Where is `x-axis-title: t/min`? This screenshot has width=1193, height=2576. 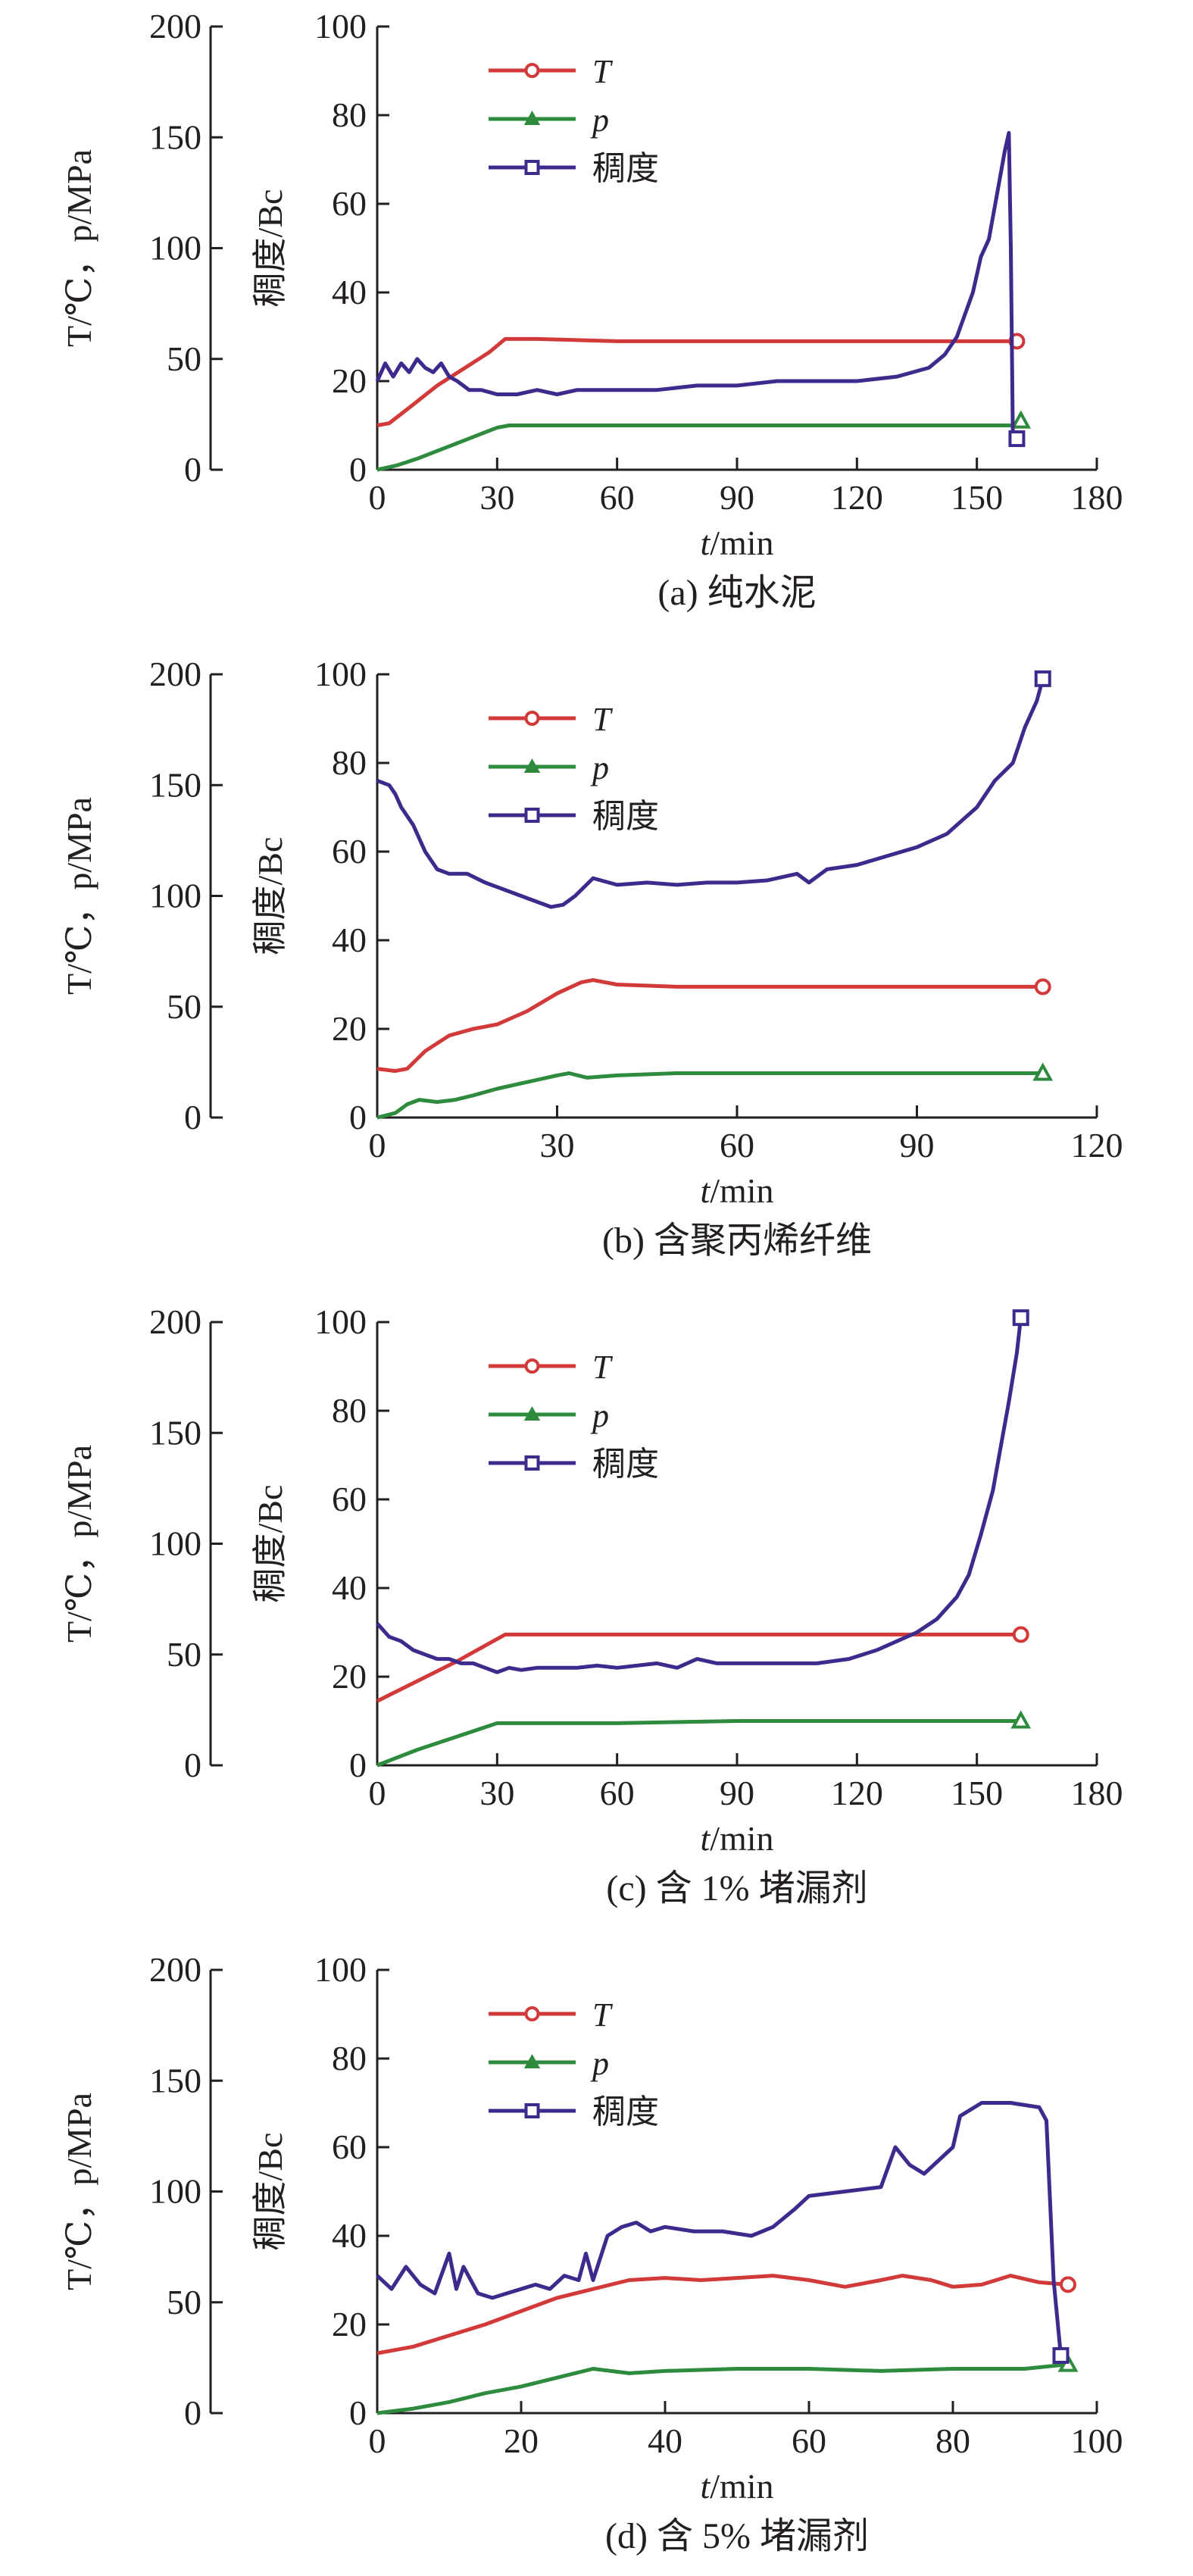 x-axis-title: t/min is located at coordinates (736, 2486).